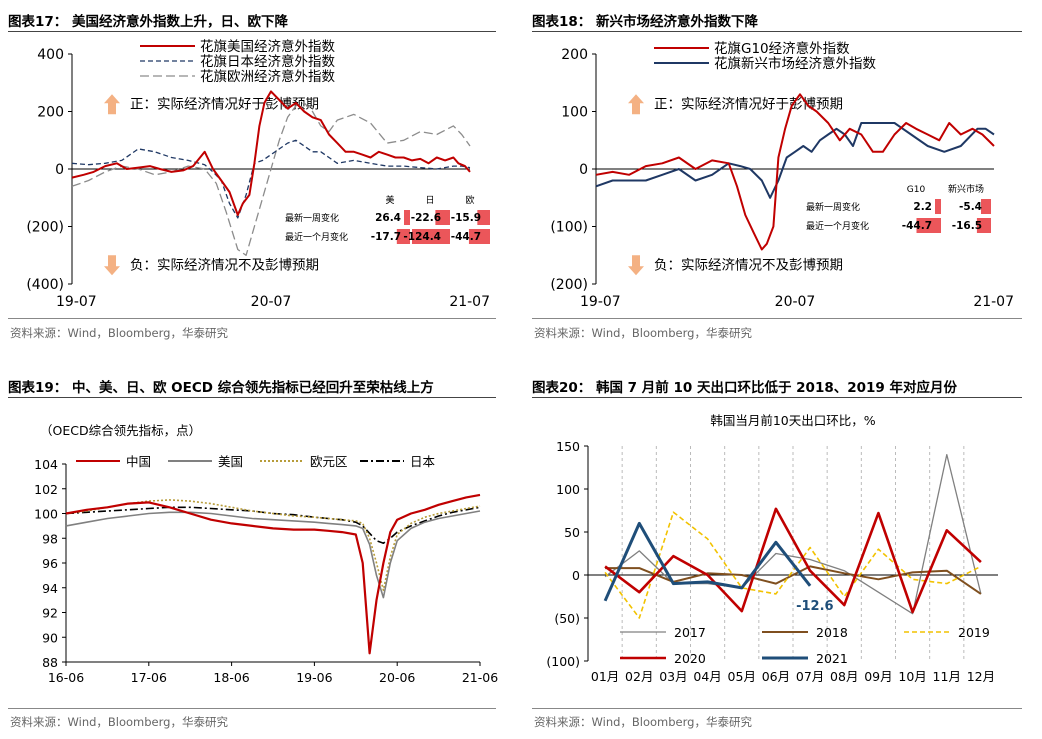 The width and height of the screenshot is (1042, 739). What do you see at coordinates (267, 76) in the screenshot?
I see `legend-label: 花旗欧洲经济意外指数` at bounding box center [267, 76].